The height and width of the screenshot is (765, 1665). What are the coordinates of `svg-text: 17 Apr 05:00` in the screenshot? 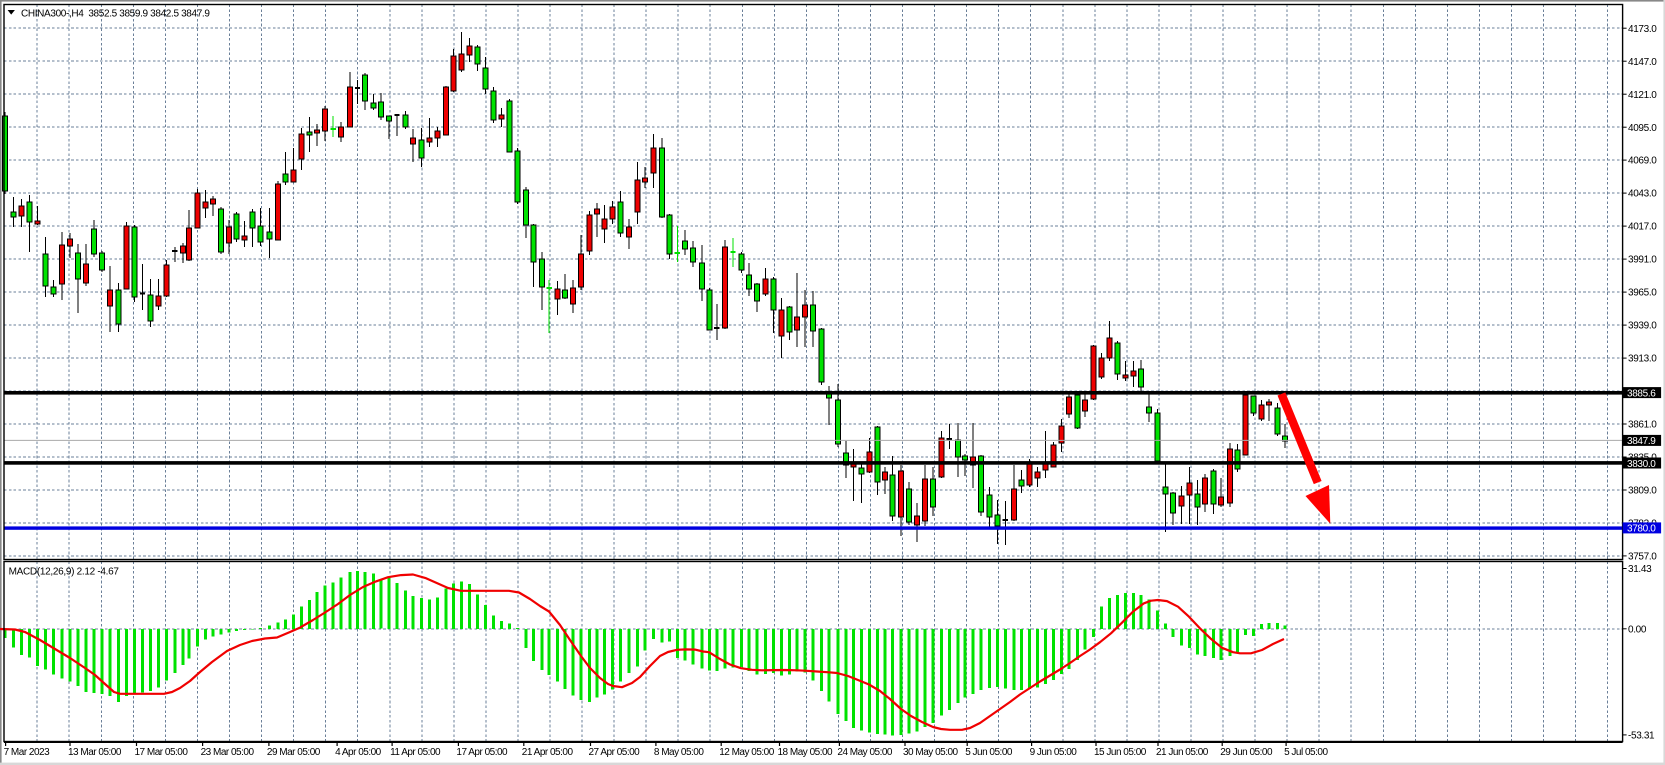 It's located at (482, 752).